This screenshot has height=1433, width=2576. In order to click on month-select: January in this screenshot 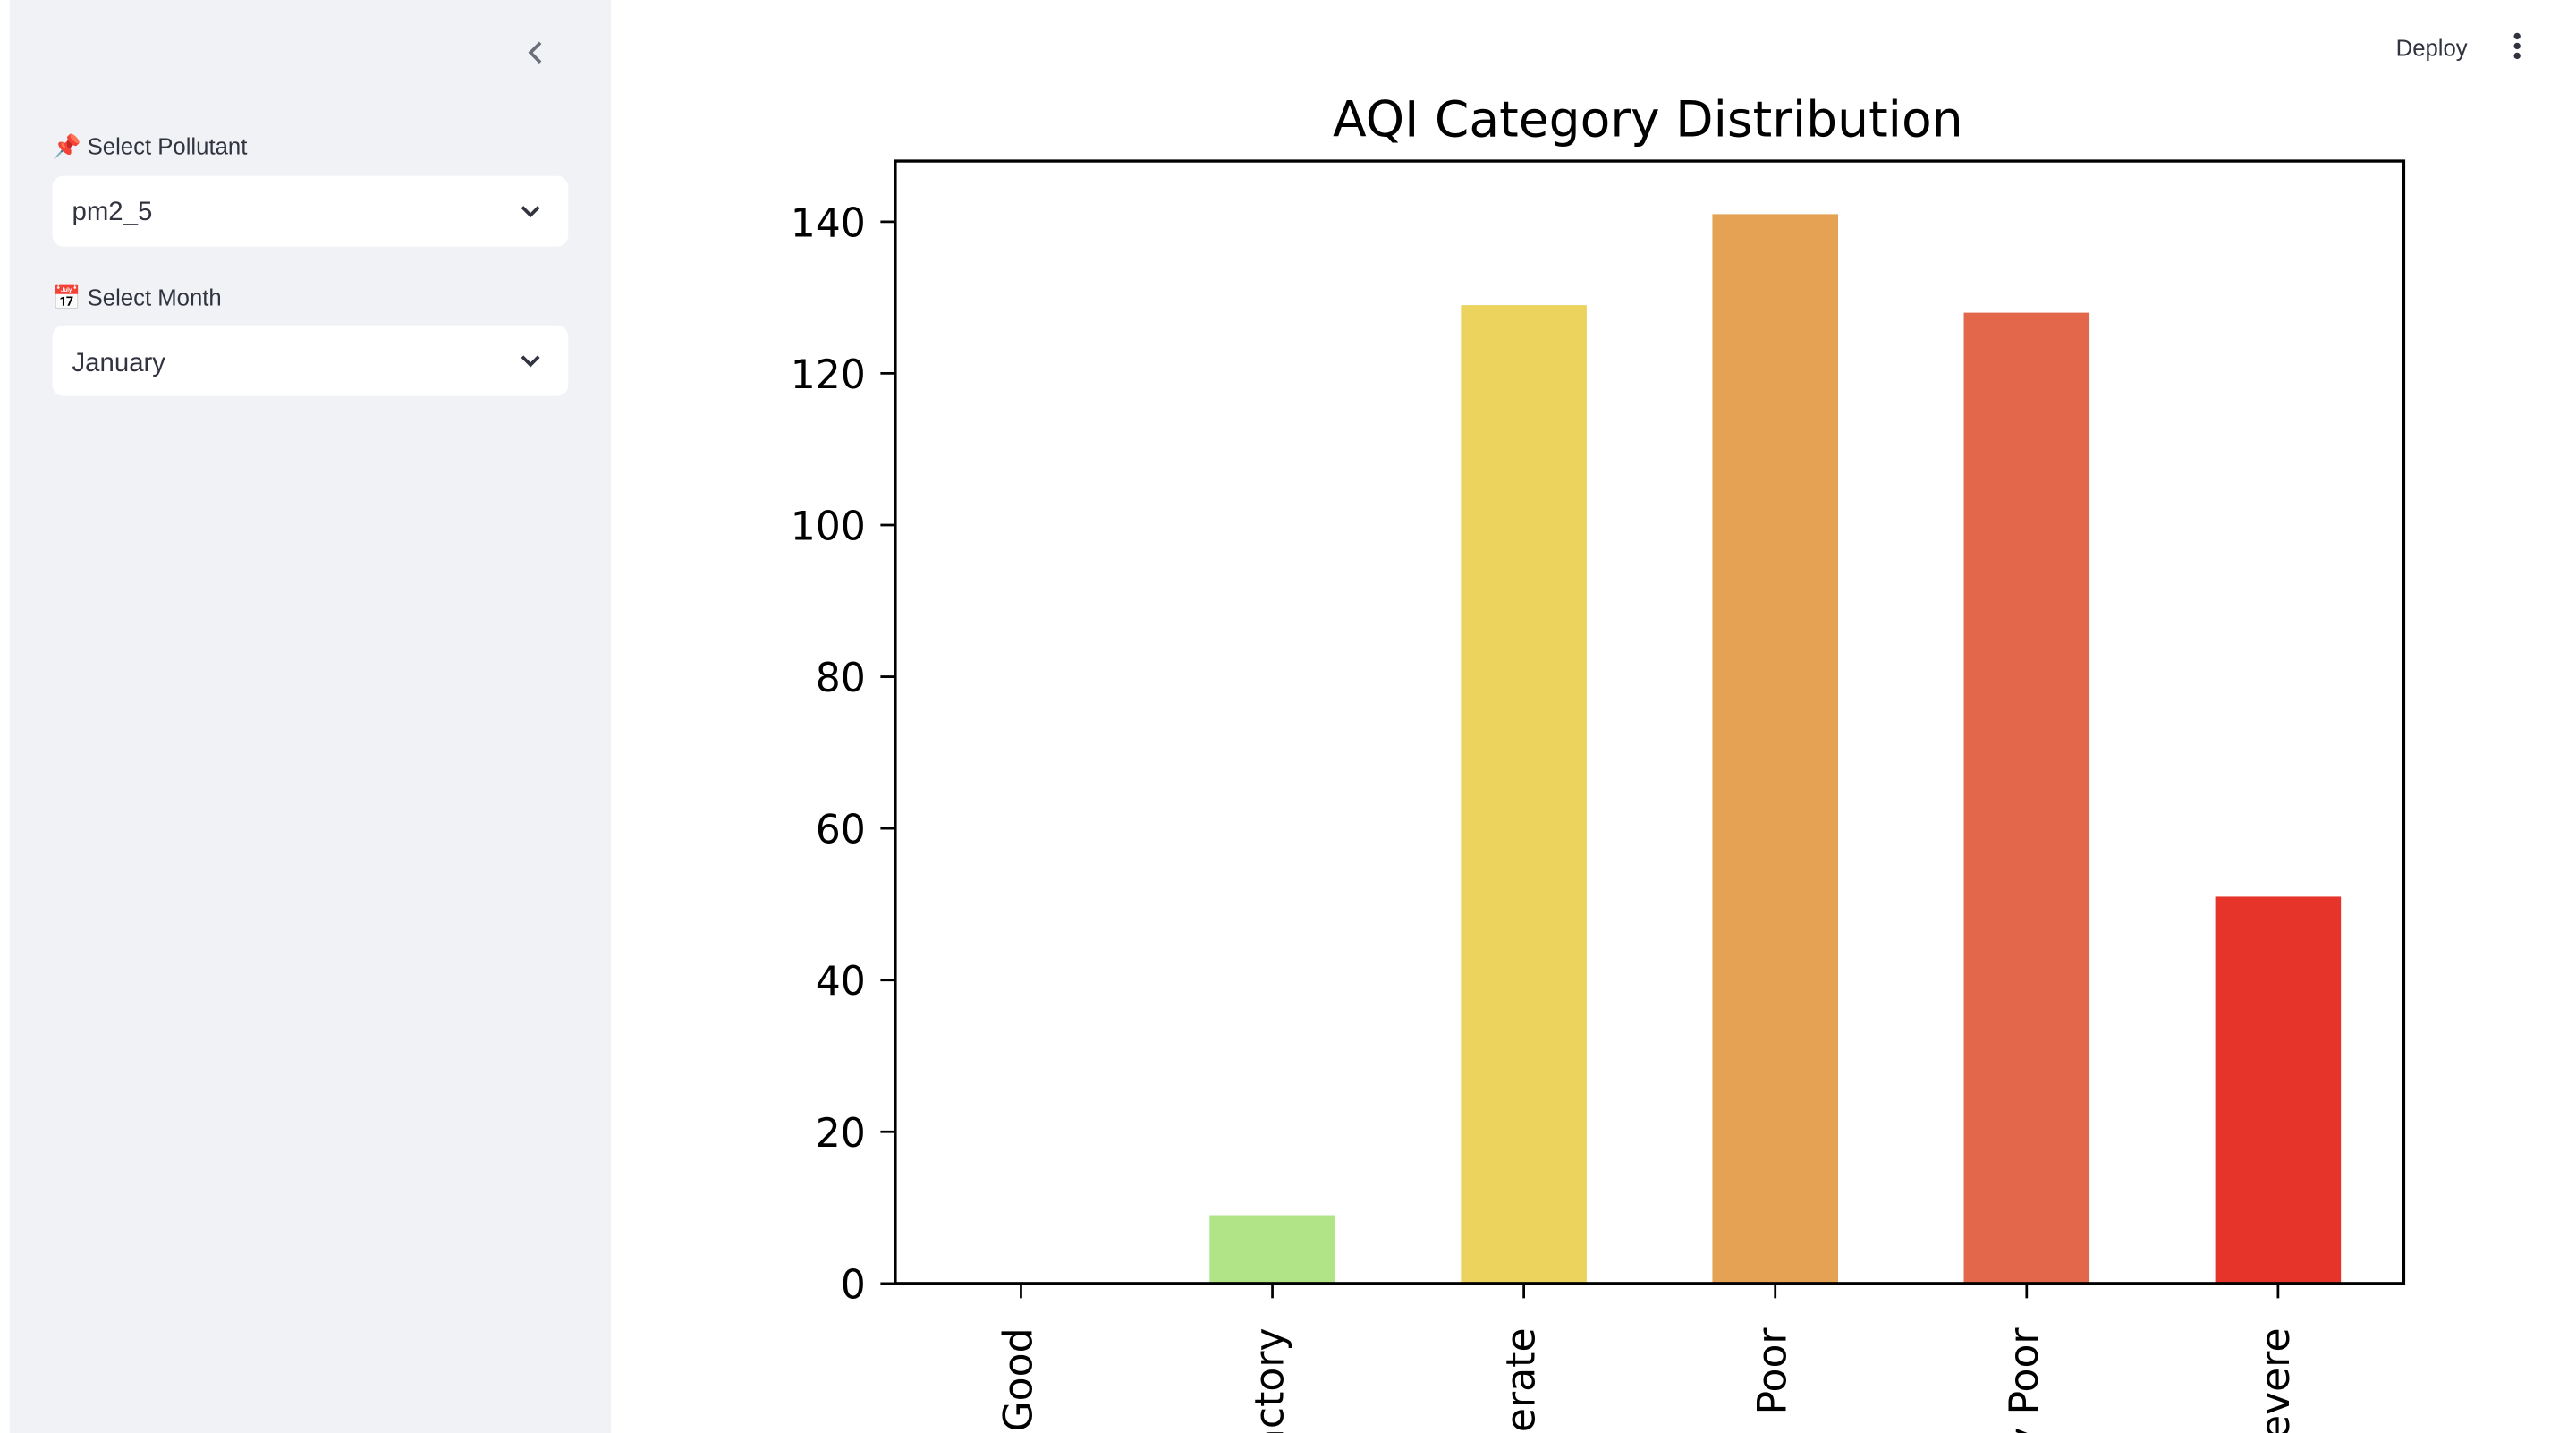, I will do `click(310, 360)`.